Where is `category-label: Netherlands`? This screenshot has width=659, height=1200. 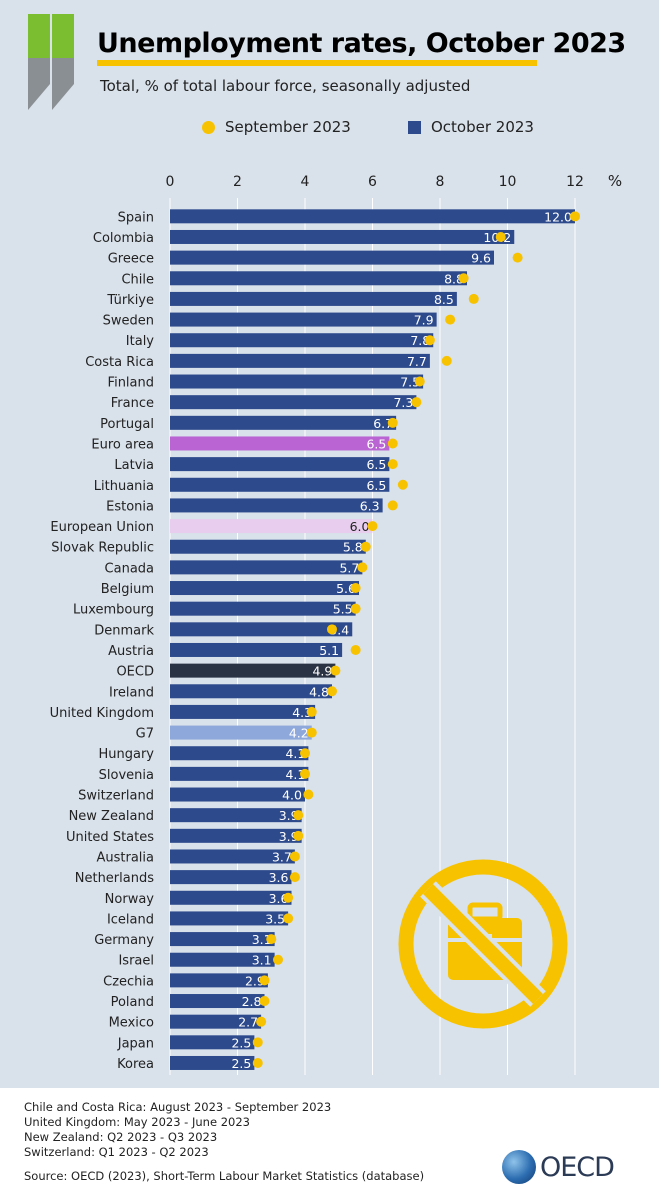
category-label: Netherlands is located at coordinates (114, 878).